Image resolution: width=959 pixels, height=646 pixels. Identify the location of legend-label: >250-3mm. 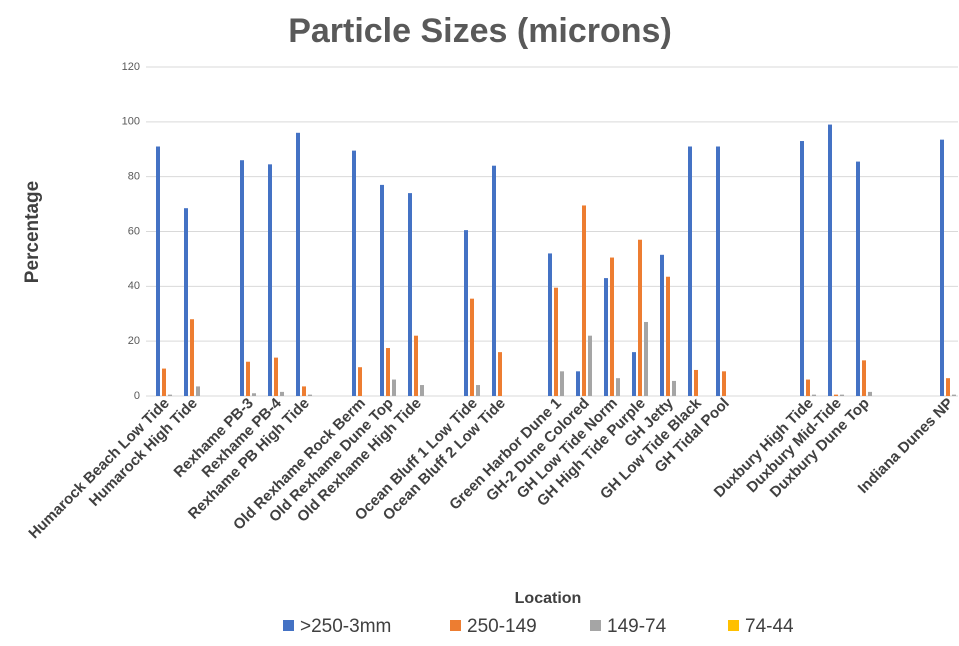
(345, 626).